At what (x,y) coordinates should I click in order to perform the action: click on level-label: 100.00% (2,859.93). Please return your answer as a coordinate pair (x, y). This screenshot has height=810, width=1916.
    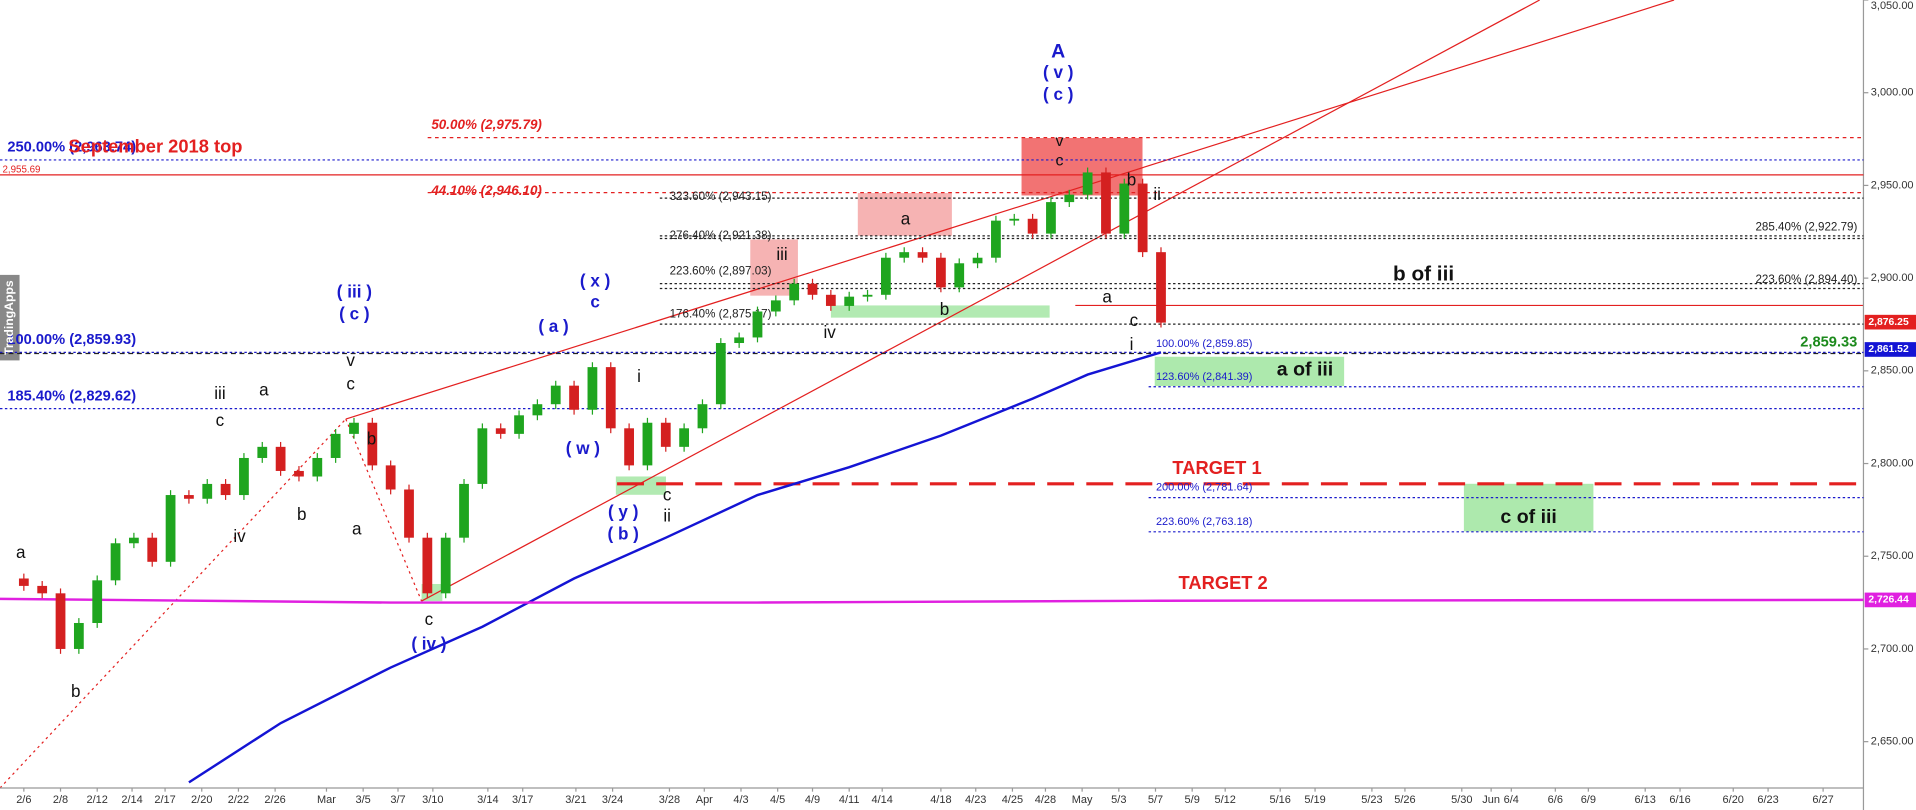
    Looking at the image, I should click on (71, 340).